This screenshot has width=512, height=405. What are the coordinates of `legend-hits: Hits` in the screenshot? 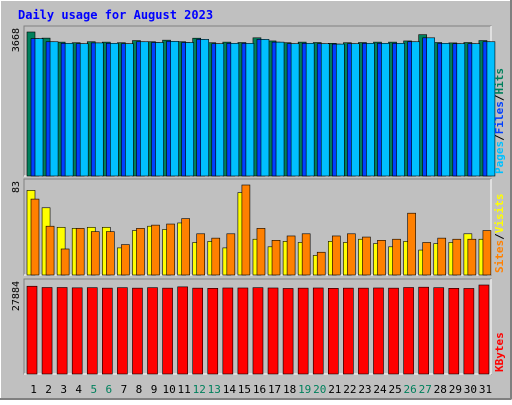 It's located at (499, 81).